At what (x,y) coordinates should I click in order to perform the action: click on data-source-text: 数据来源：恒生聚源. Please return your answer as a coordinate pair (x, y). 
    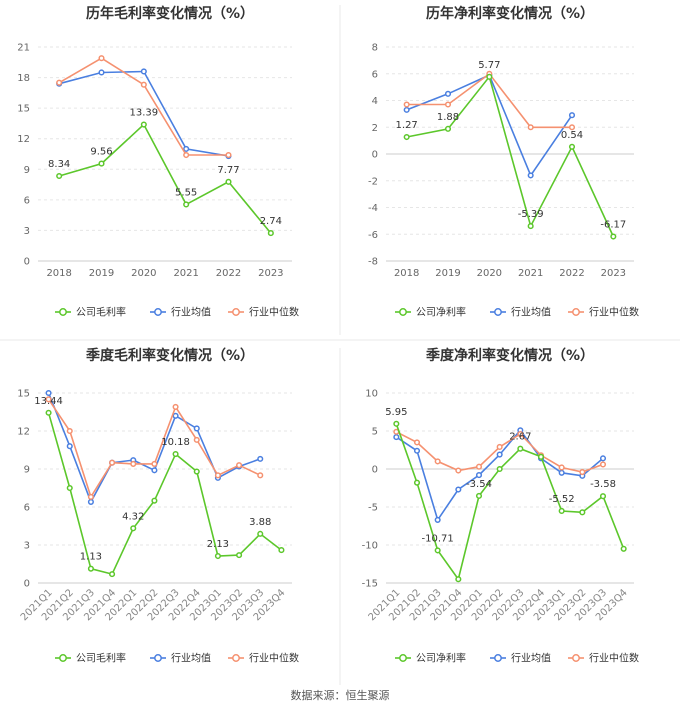
    Looking at the image, I should click on (340, 695).